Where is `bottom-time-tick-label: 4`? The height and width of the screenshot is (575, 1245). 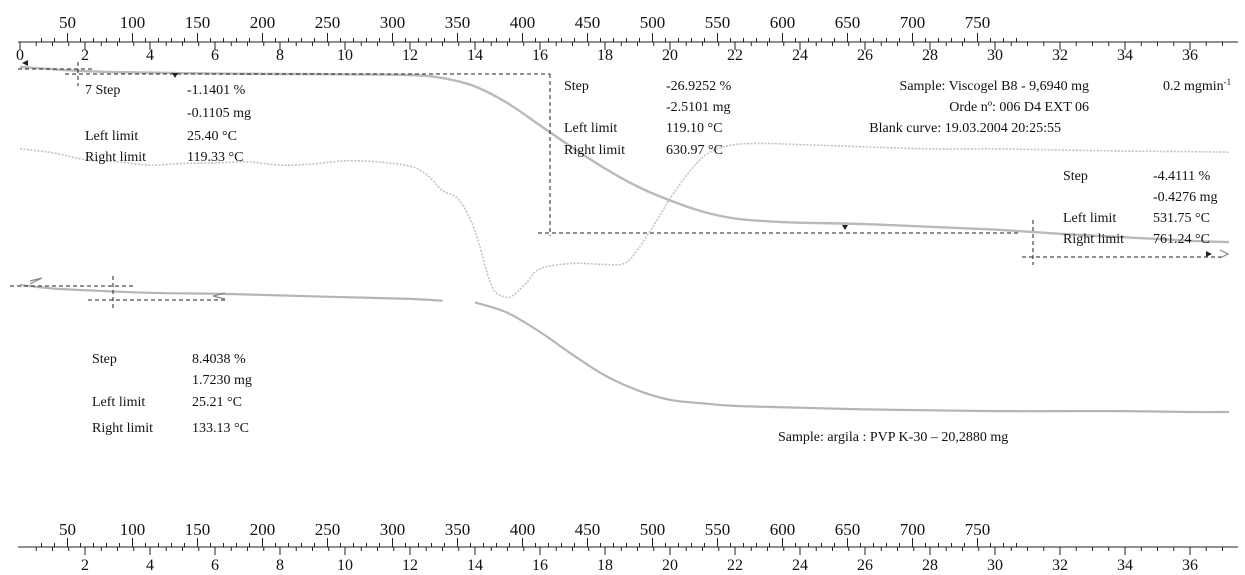 bottom-time-tick-label: 4 is located at coordinates (150, 565).